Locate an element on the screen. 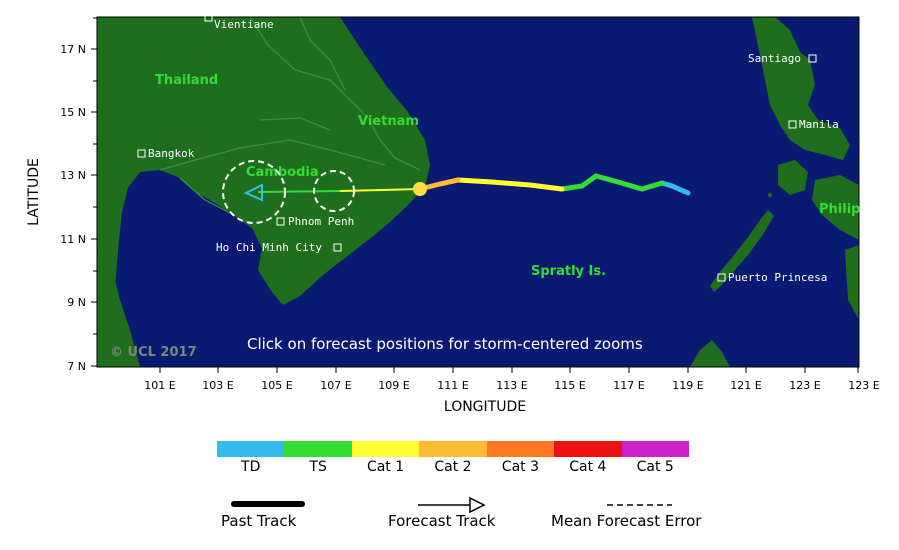 Image resolution: width=899 pixels, height=550 pixels. past-track-label: Past Track is located at coordinates (259, 521).